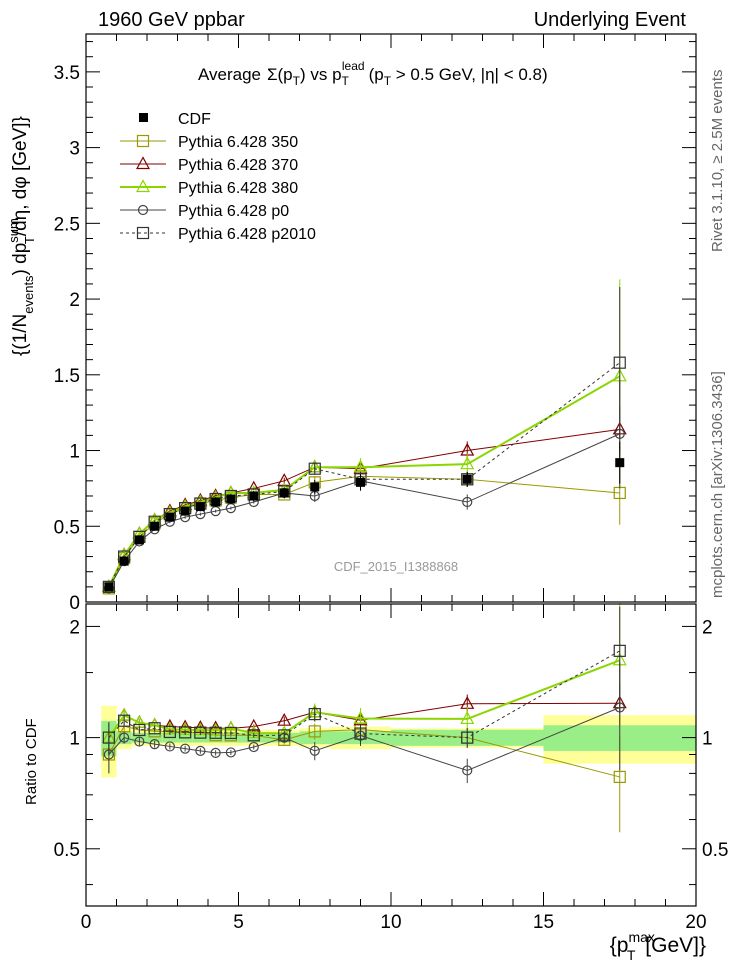 Image resolution: width=746 pixels, height=972 pixels. Describe the element at coordinates (238, 165) in the screenshot. I see `legend-label-pythia-6-428-370: Pythia 6.428 370` at that location.